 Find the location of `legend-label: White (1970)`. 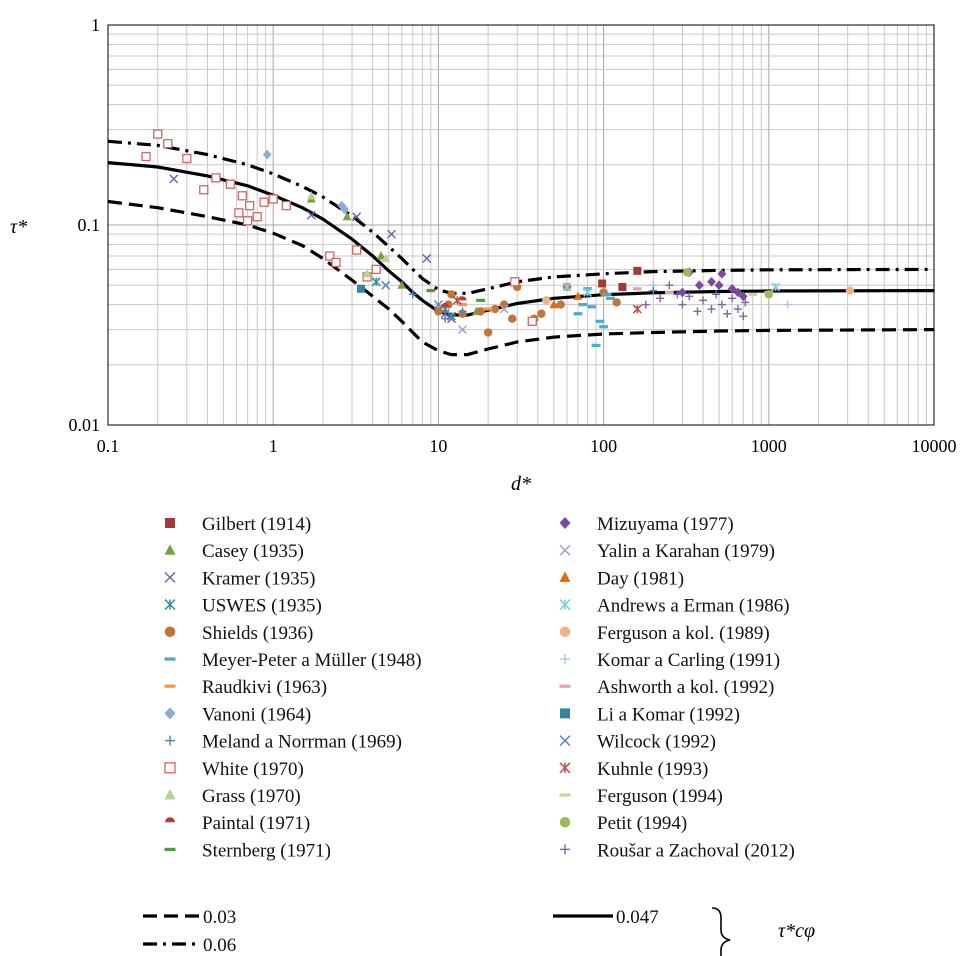

legend-label: White (1970) is located at coordinates (253, 769).